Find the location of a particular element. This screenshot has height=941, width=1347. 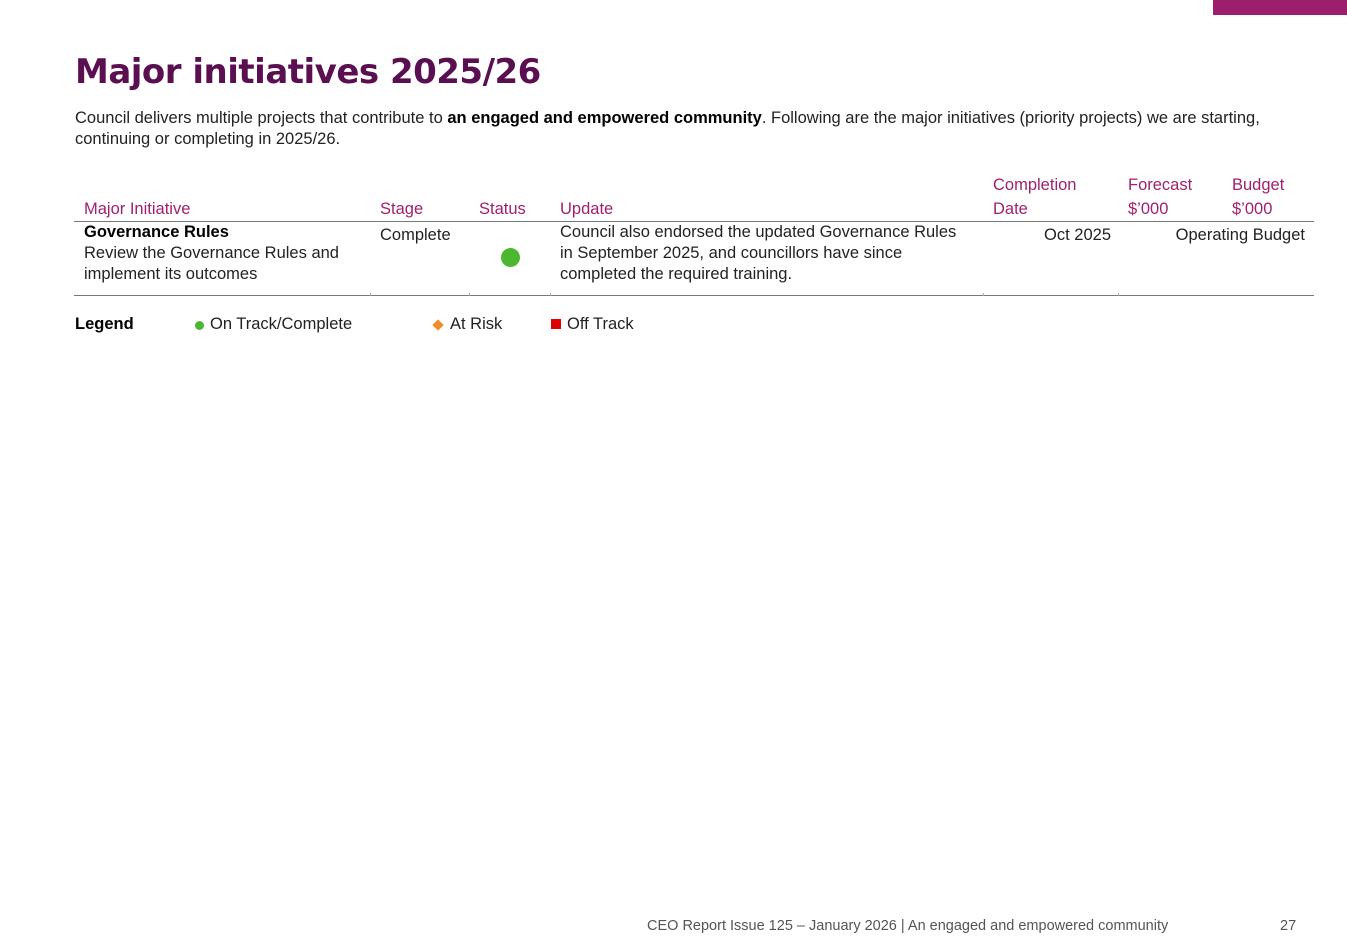

row-rule is located at coordinates (694, 295).